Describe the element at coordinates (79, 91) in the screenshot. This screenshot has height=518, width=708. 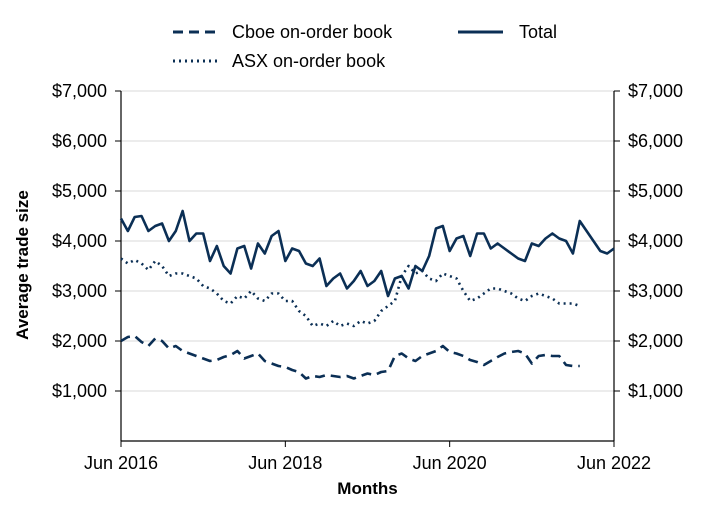
I see `y-tick-label-left: $7,000` at that location.